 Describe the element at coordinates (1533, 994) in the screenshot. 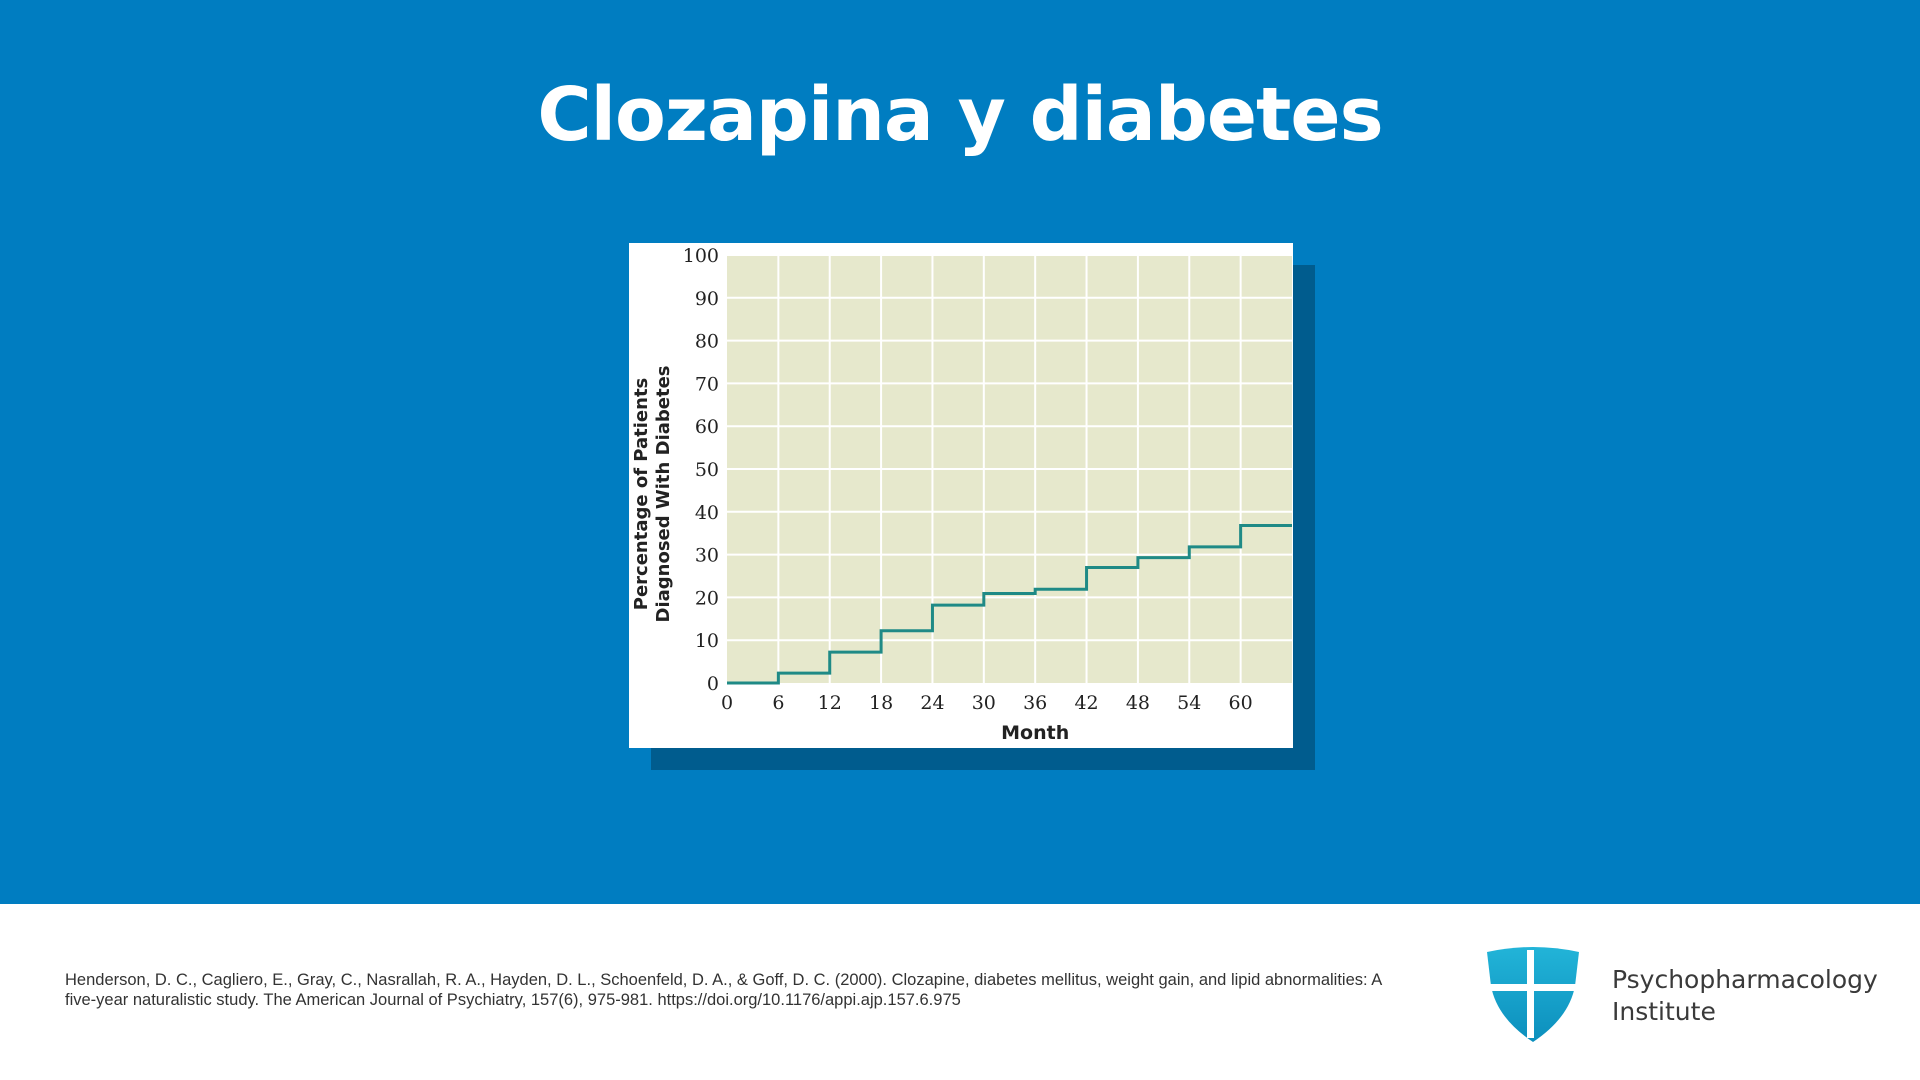

I see `shield-cross-icon` at that location.